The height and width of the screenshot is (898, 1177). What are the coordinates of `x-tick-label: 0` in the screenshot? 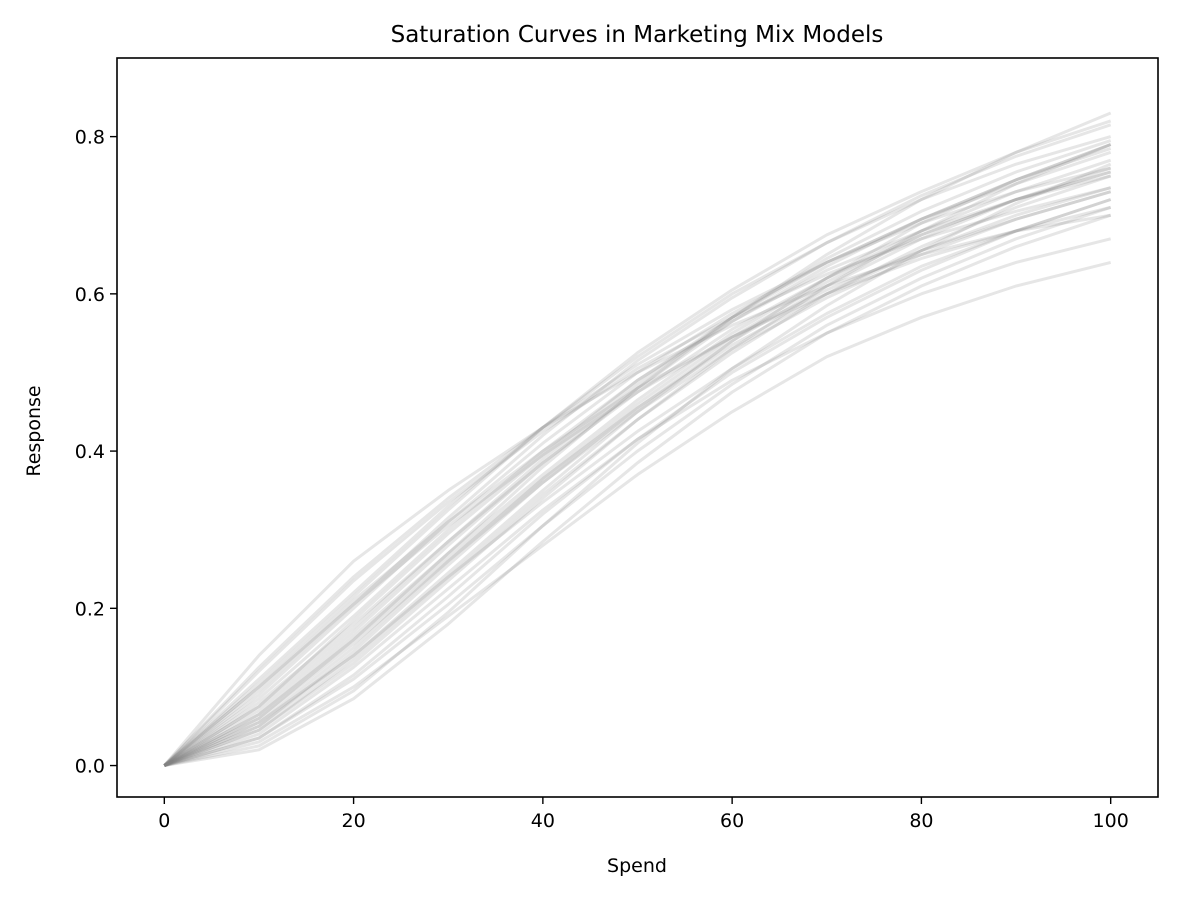 It's located at (164, 821).